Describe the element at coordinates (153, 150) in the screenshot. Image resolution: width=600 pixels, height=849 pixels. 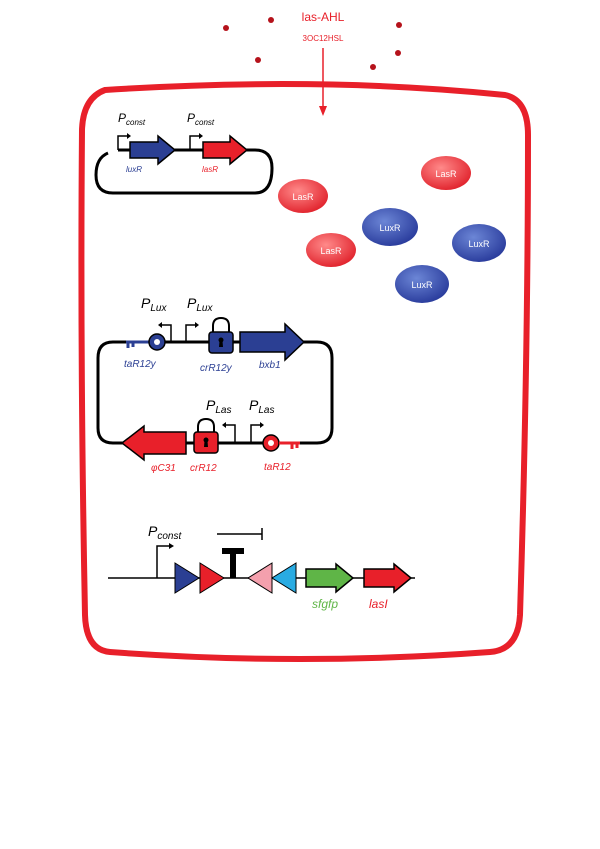
I see `luxr-gene-arrow` at that location.